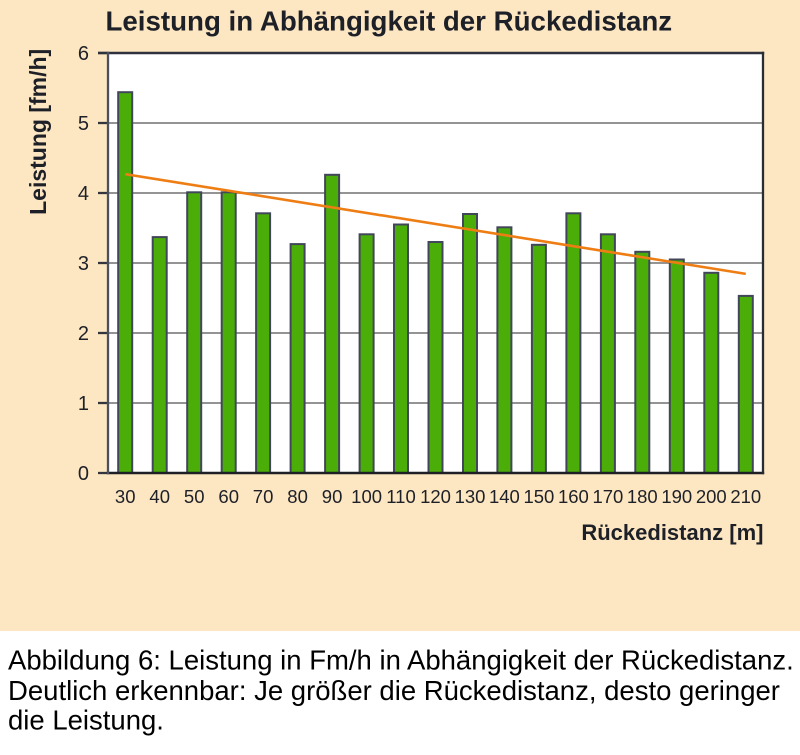  What do you see at coordinates (366, 496) in the screenshot?
I see `svg-text: 100` at bounding box center [366, 496].